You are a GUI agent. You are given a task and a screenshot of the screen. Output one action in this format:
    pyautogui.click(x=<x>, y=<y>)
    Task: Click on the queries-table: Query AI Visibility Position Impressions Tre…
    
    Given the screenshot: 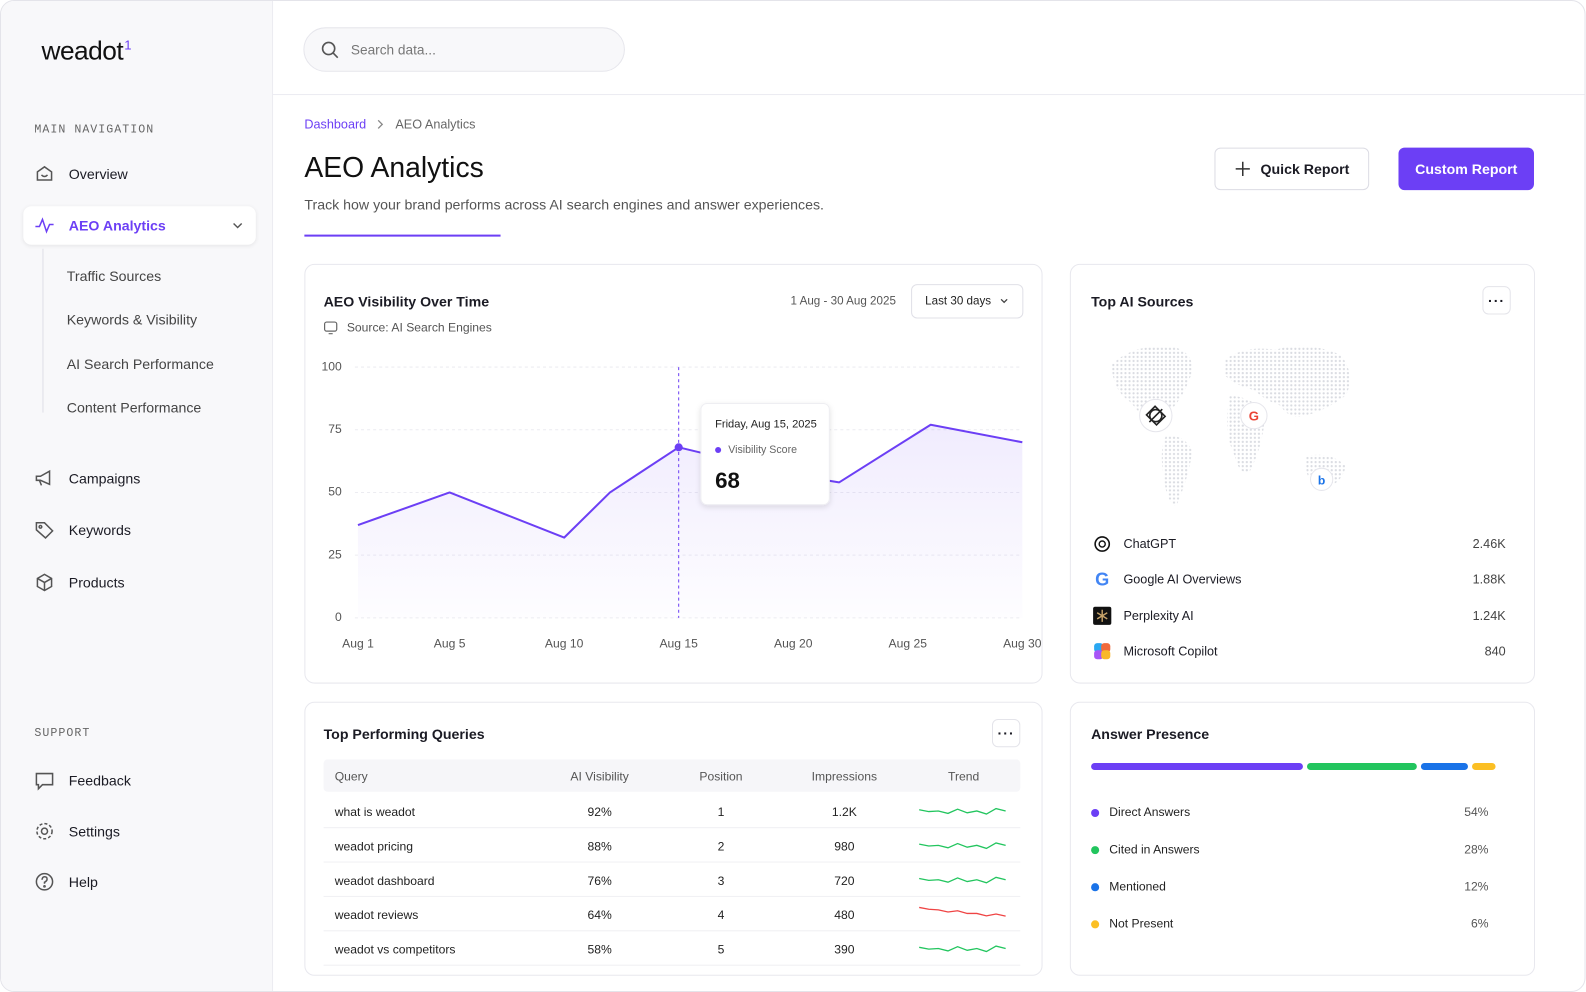 What is the action you would take?
    pyautogui.click(x=672, y=862)
    